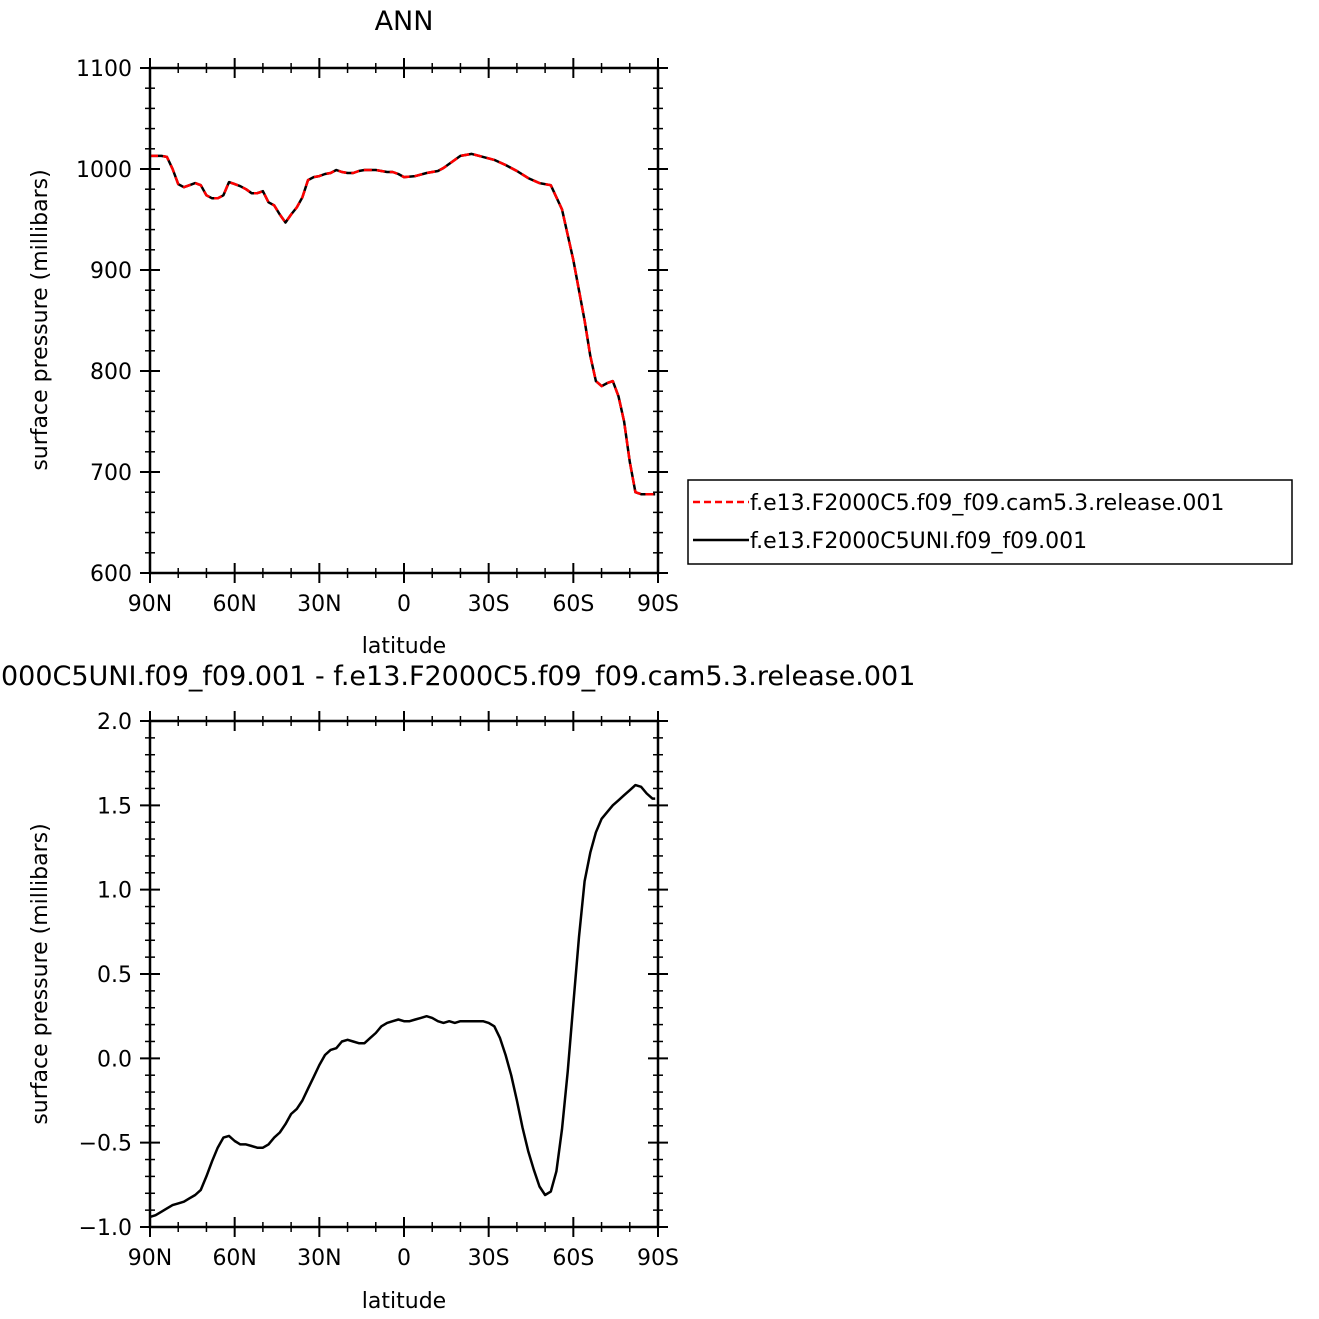 The image size is (1319, 1319). I want to click on y-tick-label: 800, so click(111, 372).